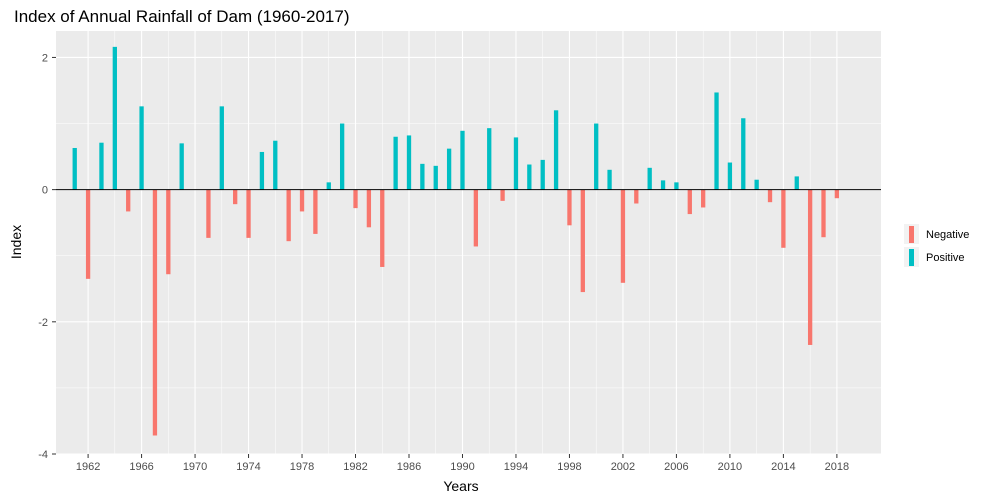 The width and height of the screenshot is (1000, 500). I want to click on bar-2018, so click(837, 194).